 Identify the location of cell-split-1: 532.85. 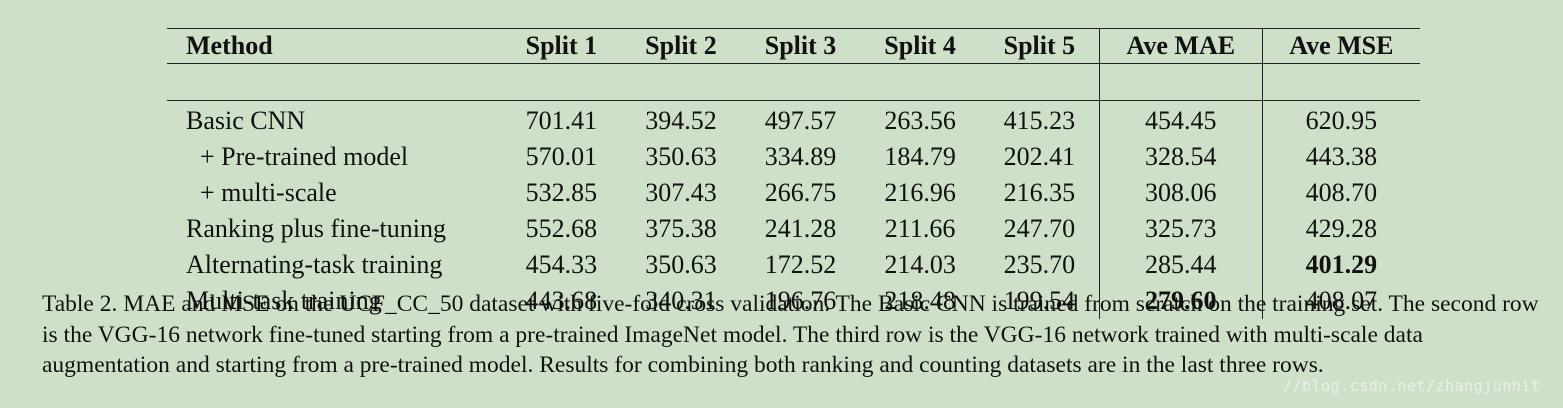
(561, 192).